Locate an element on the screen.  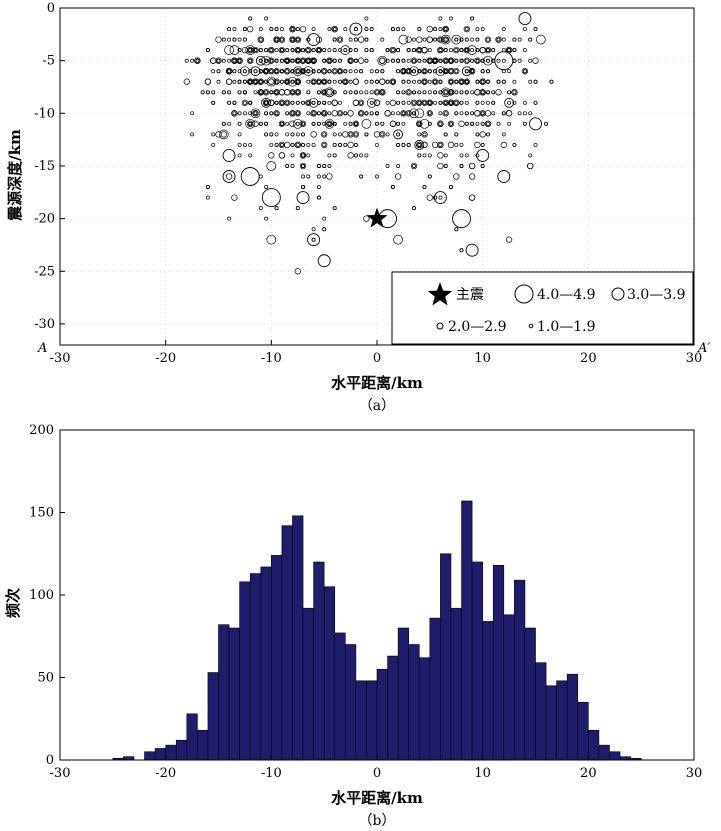
x-tick-label: -30 is located at coordinates (60, 358).